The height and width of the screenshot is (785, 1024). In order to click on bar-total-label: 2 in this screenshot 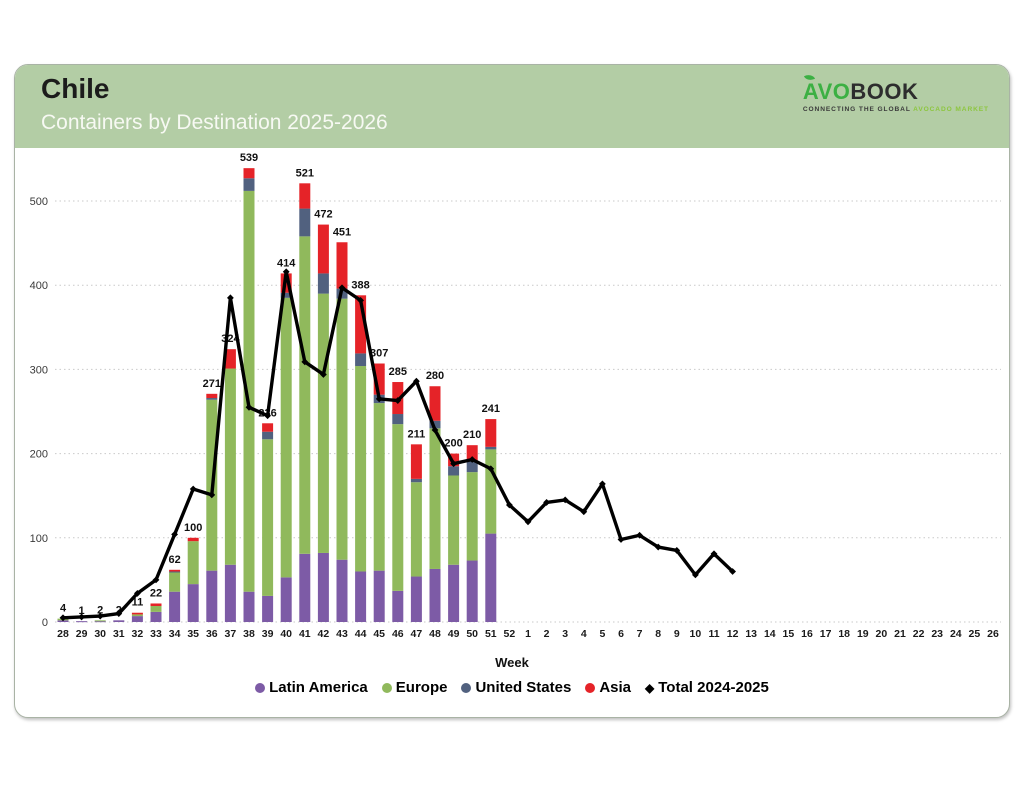, I will do `click(100, 610)`.